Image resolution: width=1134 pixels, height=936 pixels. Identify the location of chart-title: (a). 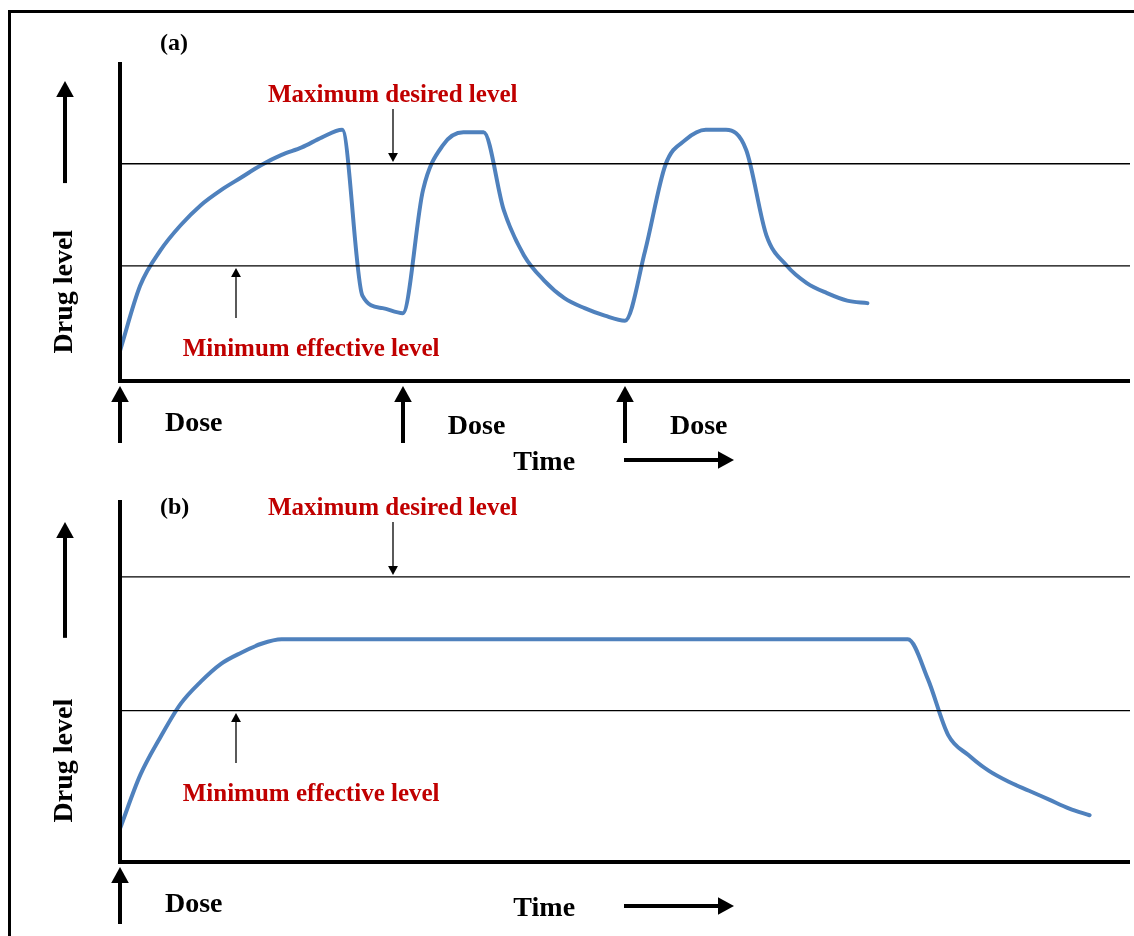
(174, 42).